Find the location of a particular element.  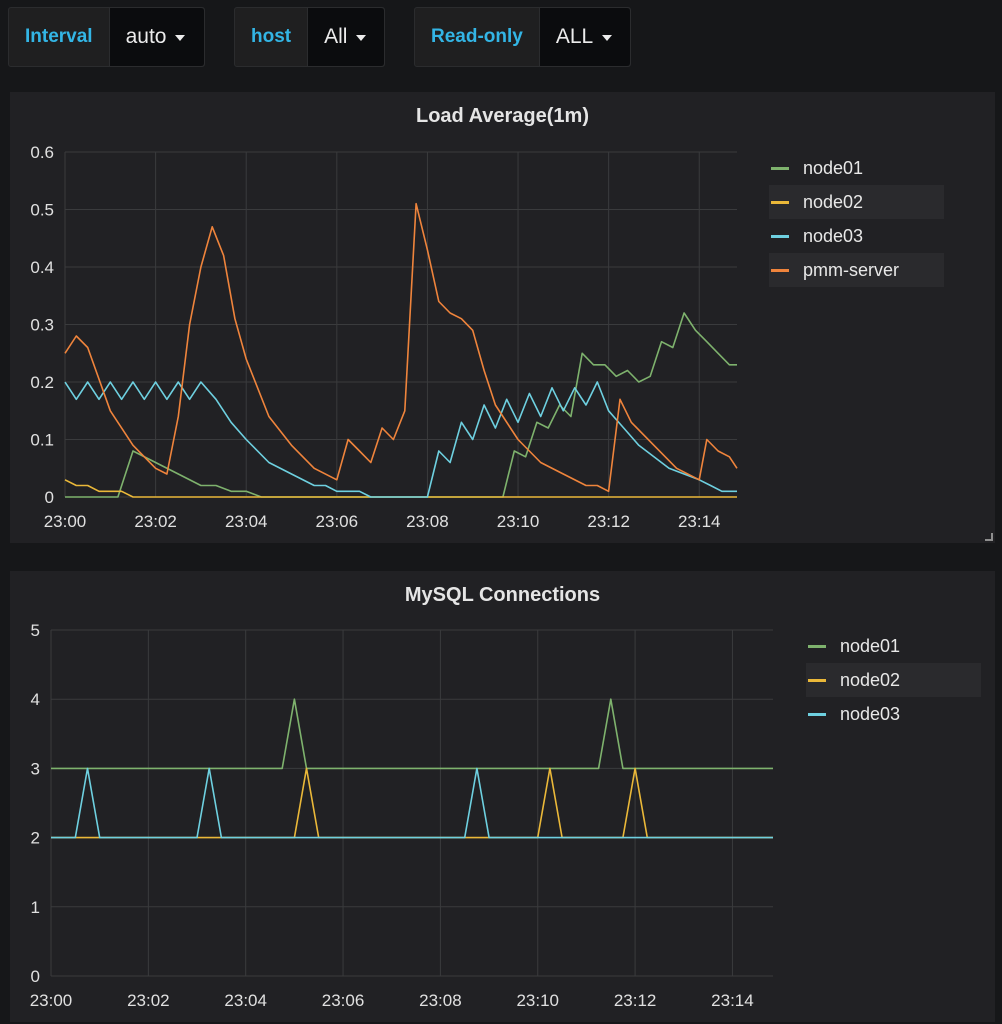

read-only-dropdown: ALL is located at coordinates (584, 37).